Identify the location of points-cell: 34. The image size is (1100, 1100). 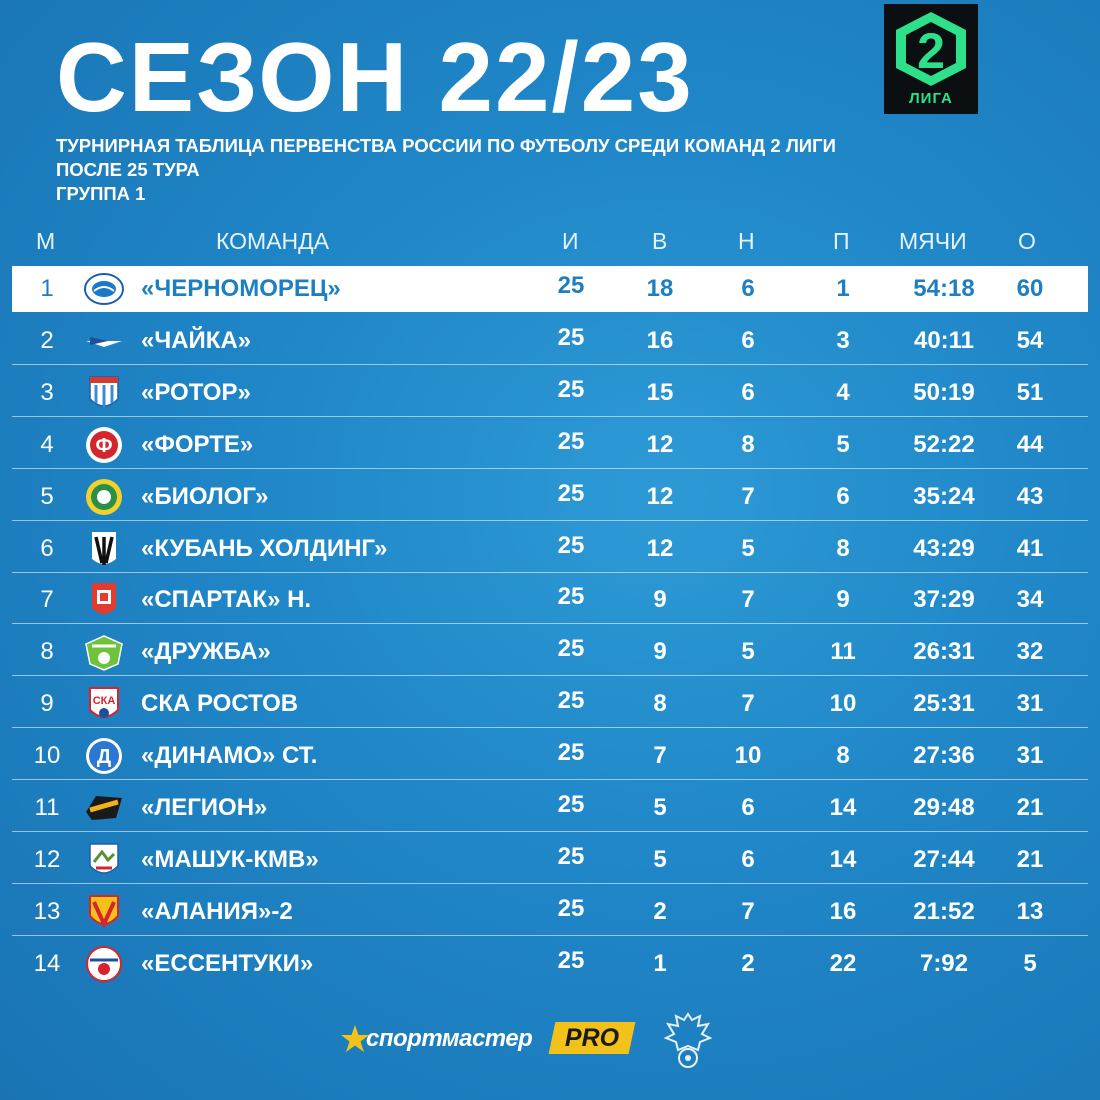
(1030, 600).